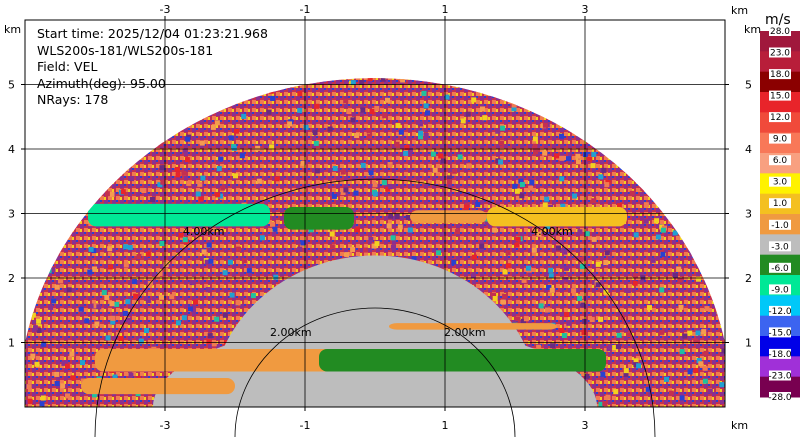  I want to click on orange-streak, so click(473, 326).